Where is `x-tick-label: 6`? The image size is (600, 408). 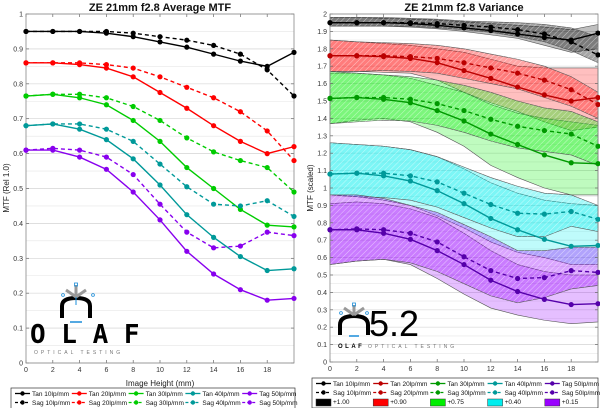
x-tick-label: 6 is located at coordinates (410, 369).